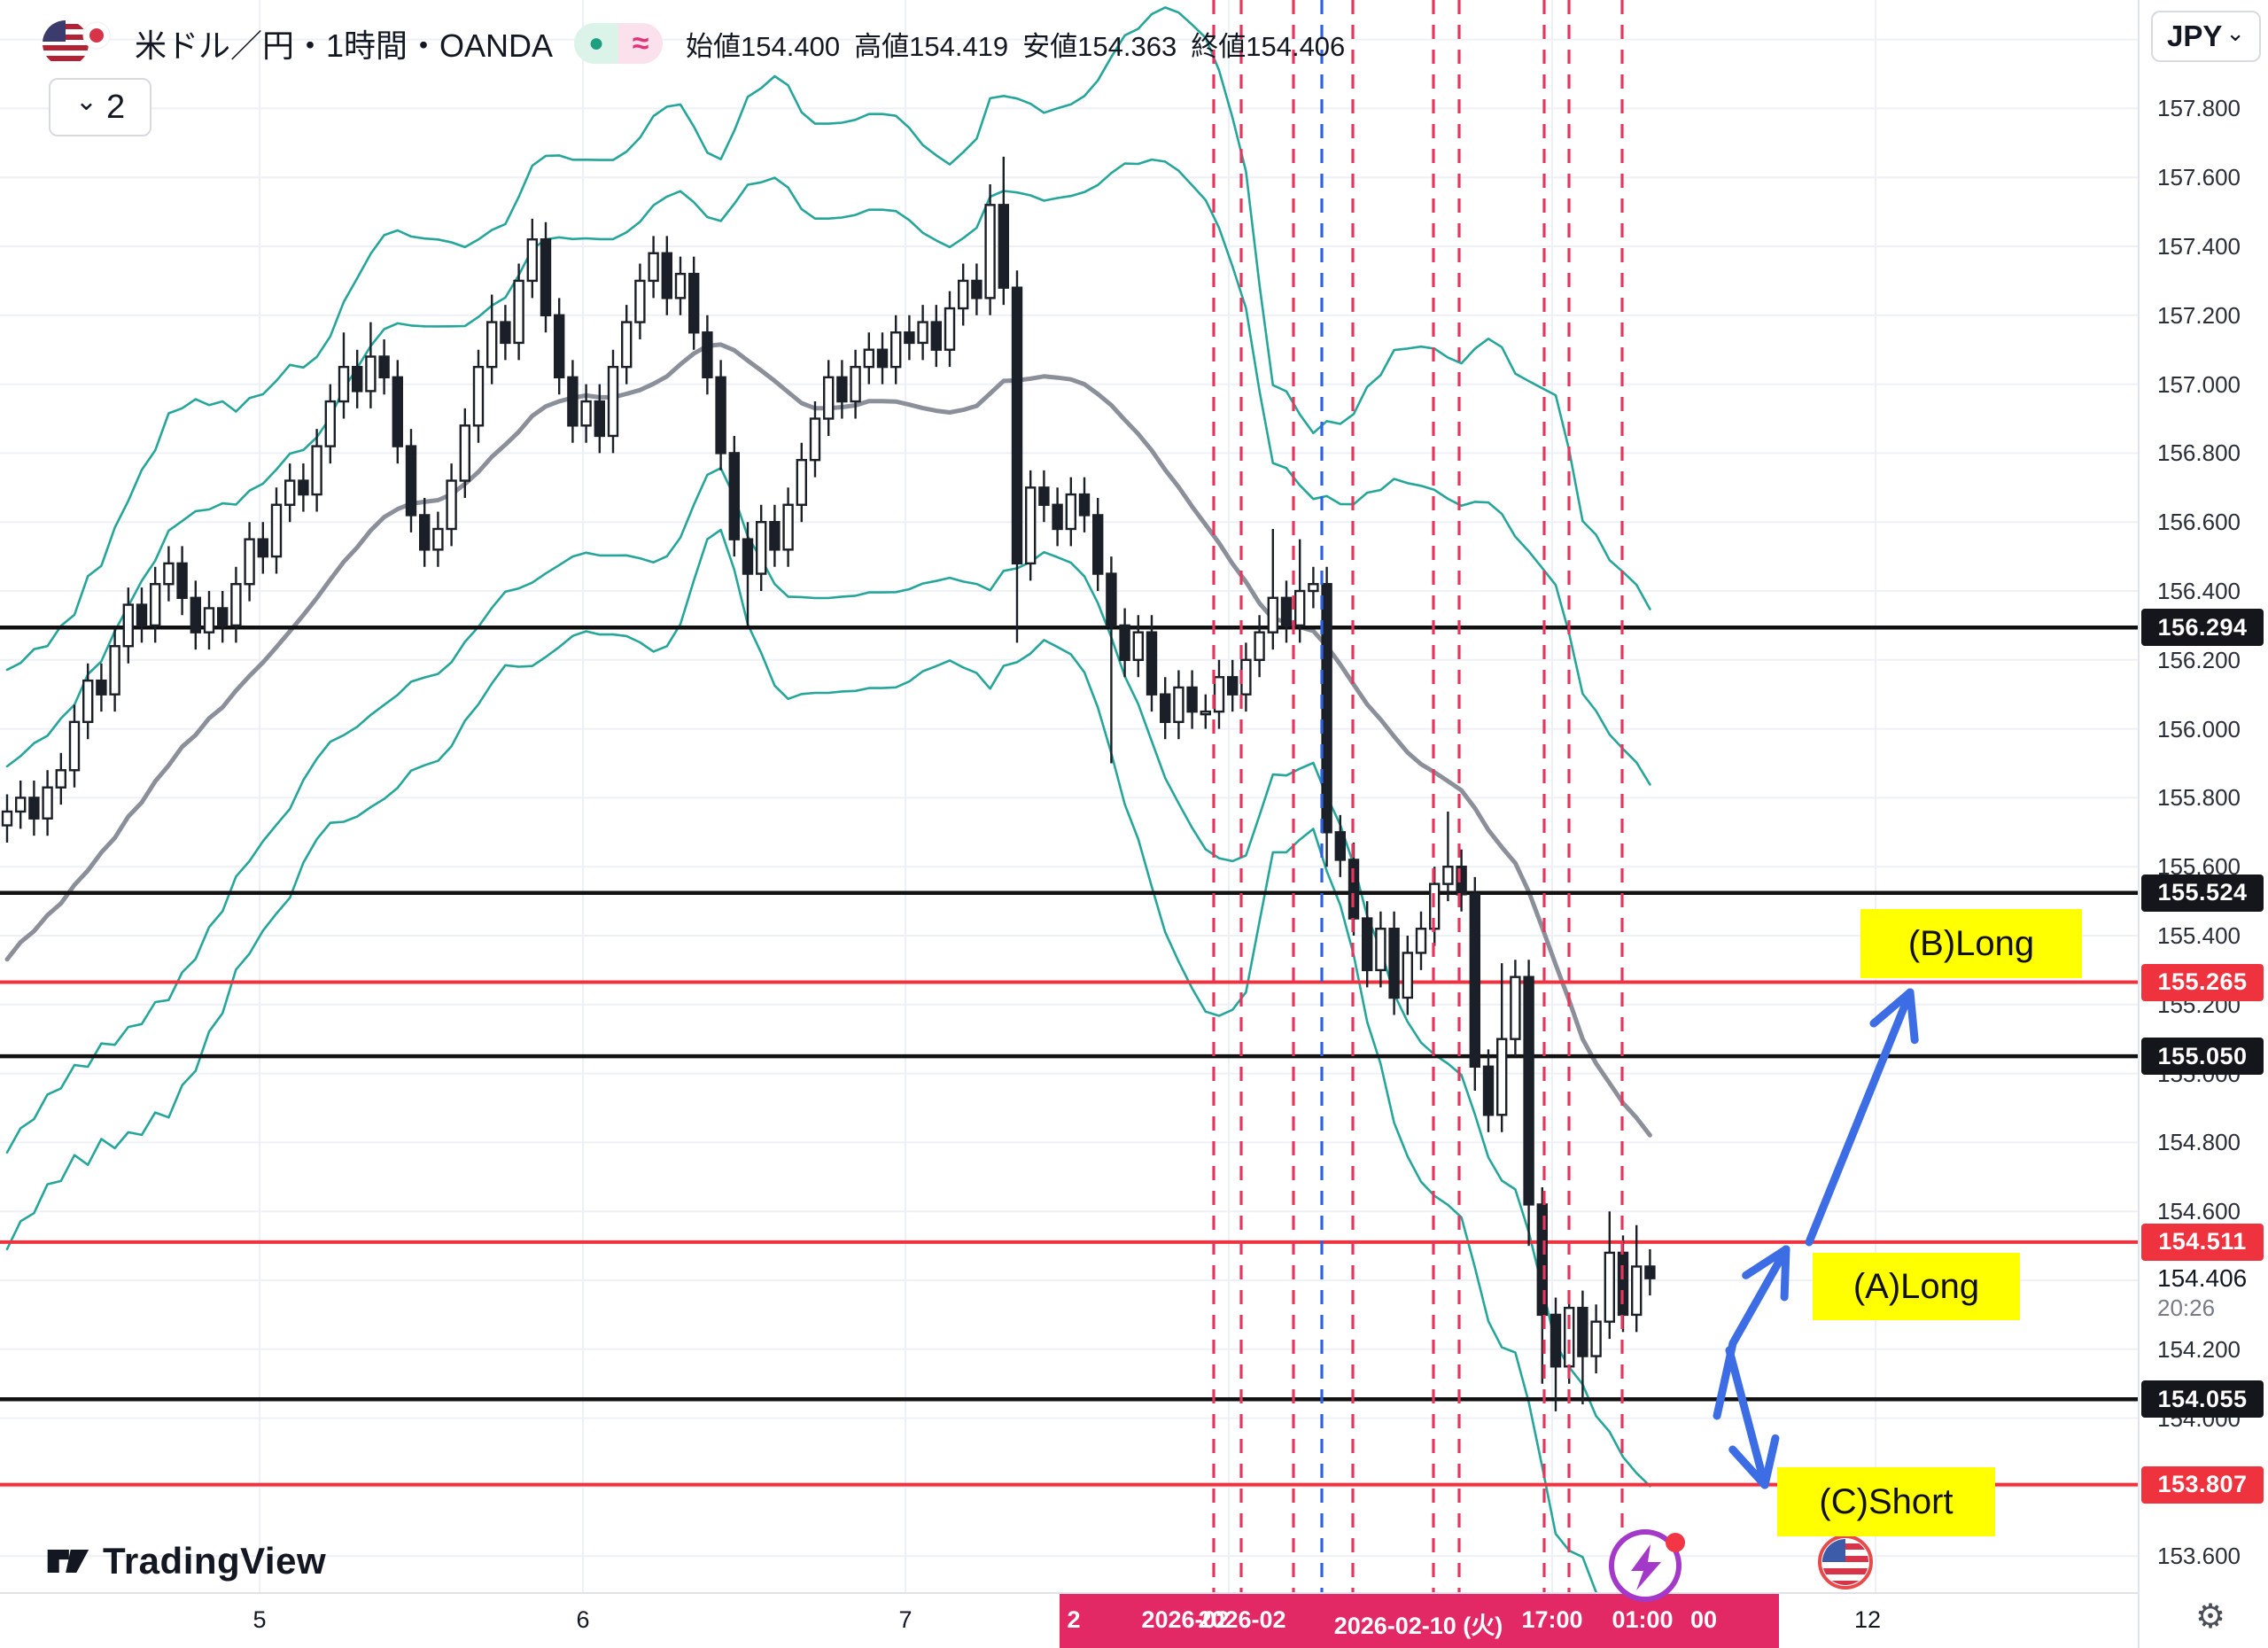 The image size is (2268, 1648). Describe the element at coordinates (116, 107) in the screenshot. I see `indicator-count: 2` at that location.